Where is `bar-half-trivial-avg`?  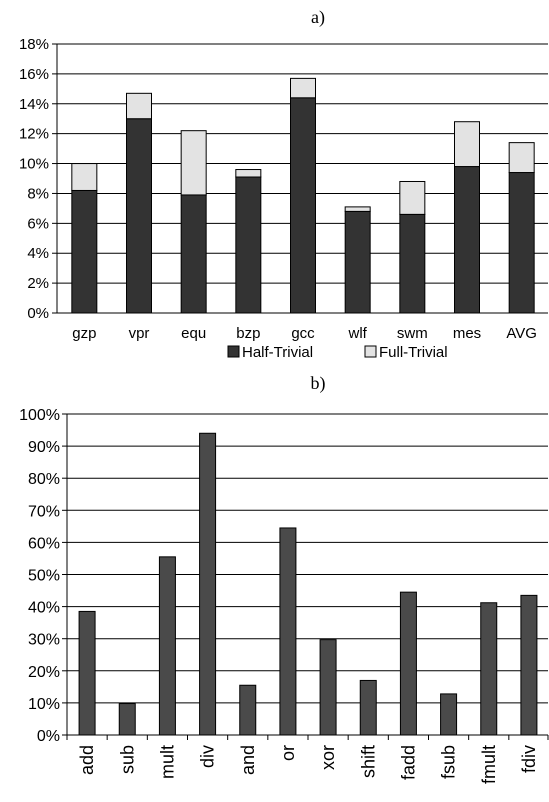 bar-half-trivial-avg is located at coordinates (521, 243).